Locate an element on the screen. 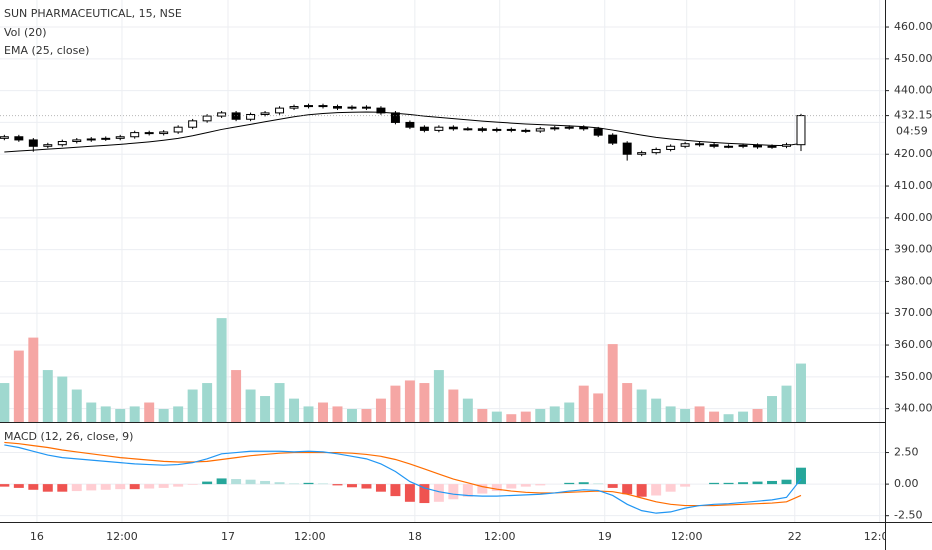 The width and height of the screenshot is (932, 550). x-tick-label: 17 is located at coordinates (228, 536).